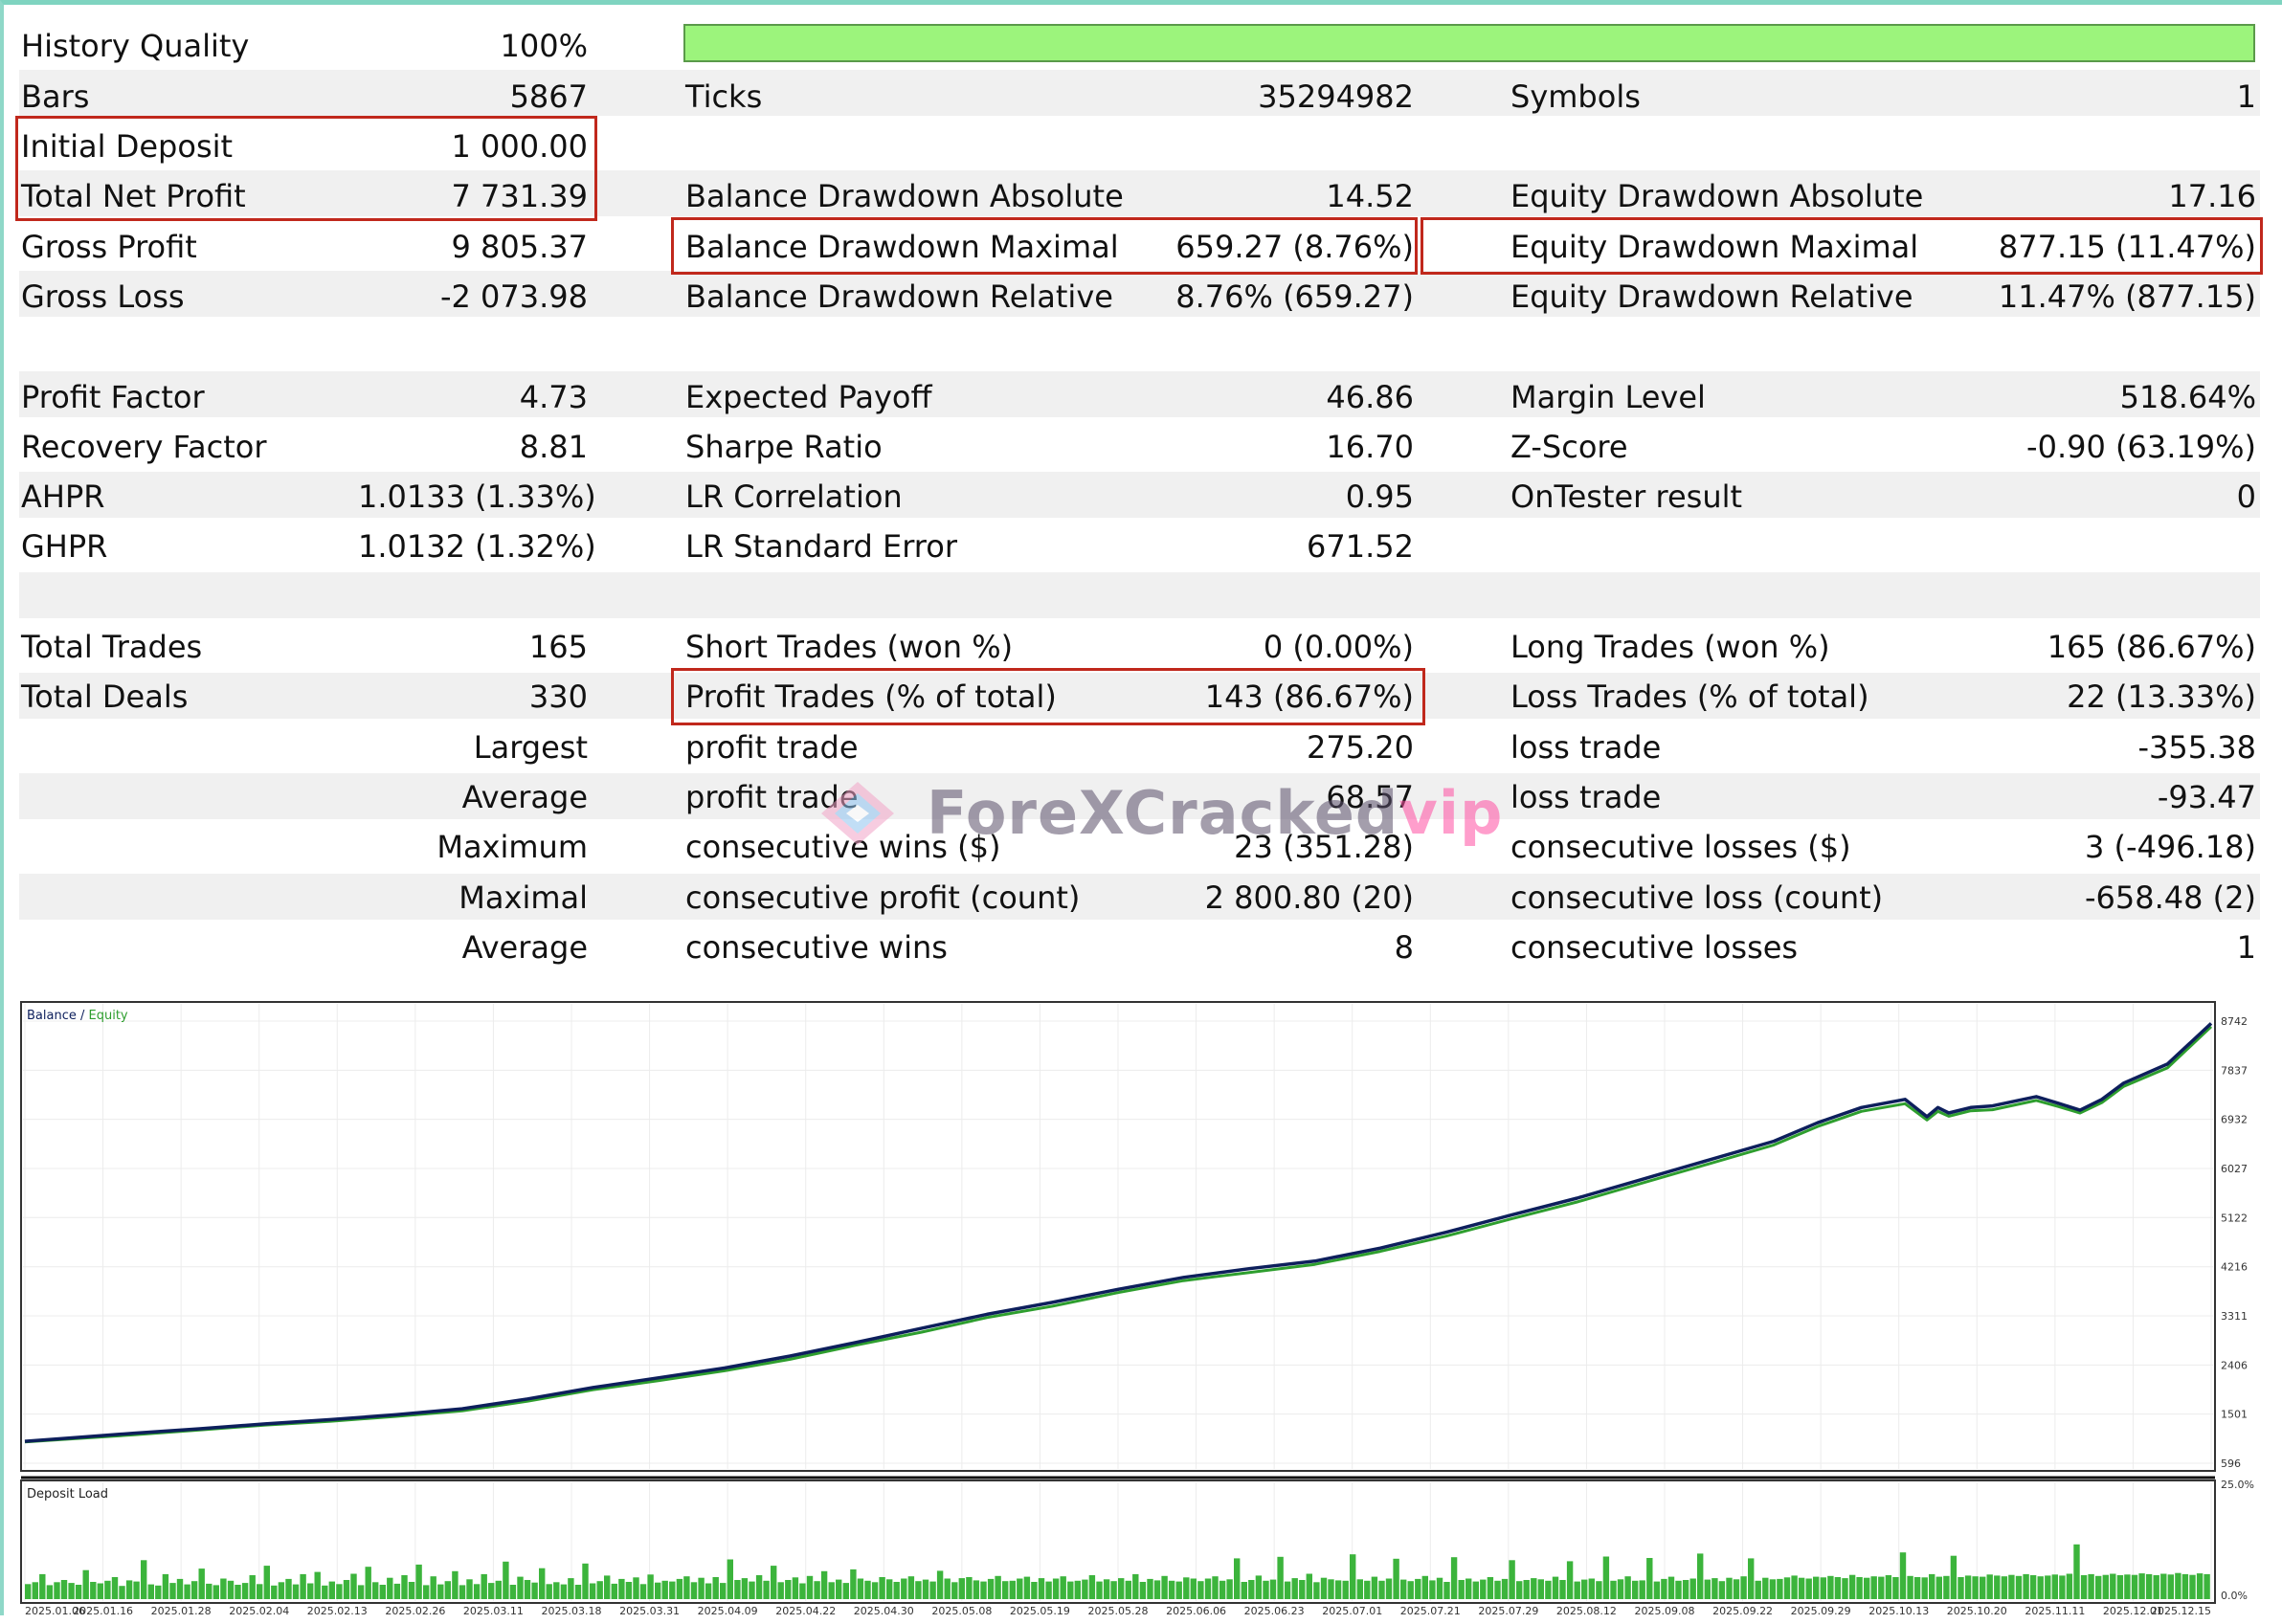 The height and width of the screenshot is (1624, 2282). Describe the element at coordinates (2181, 1611) in the screenshot. I see `x-tick-label: 2025.12.15` at that location.